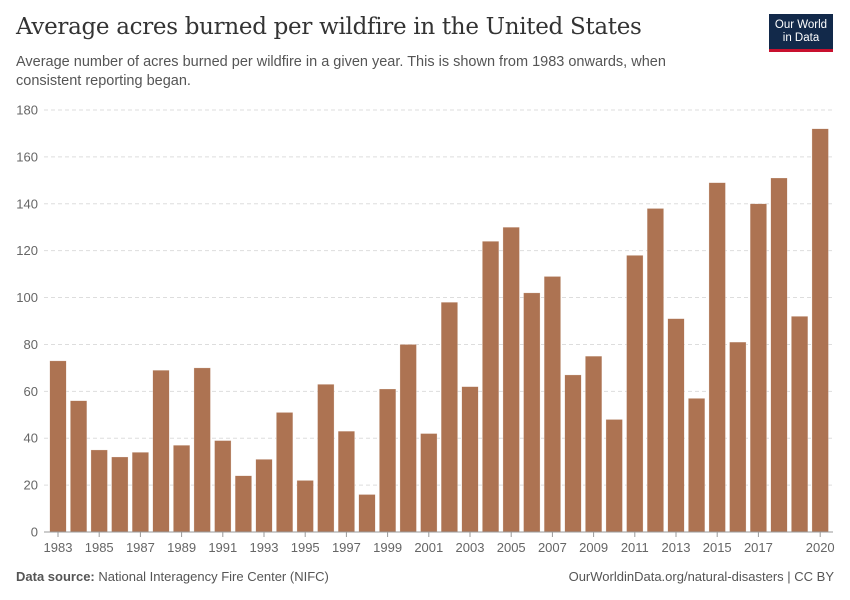 This screenshot has height=600, width=850. What do you see at coordinates (491, 387) in the screenshot?
I see `bar-2004` at bounding box center [491, 387].